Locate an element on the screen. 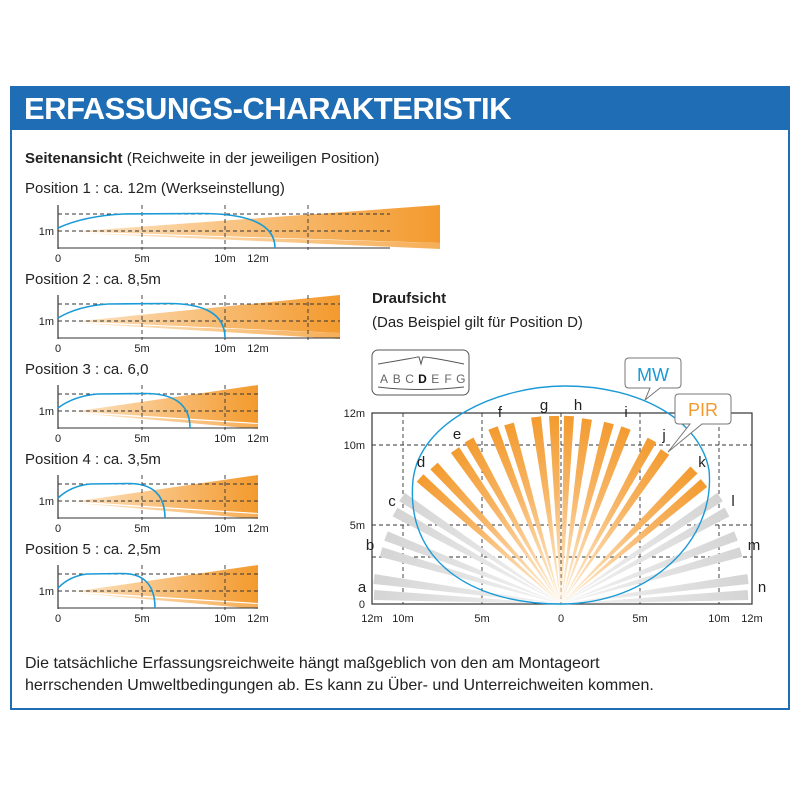 The width and height of the screenshot is (800, 800). position-letter-B: B is located at coordinates (397, 379).